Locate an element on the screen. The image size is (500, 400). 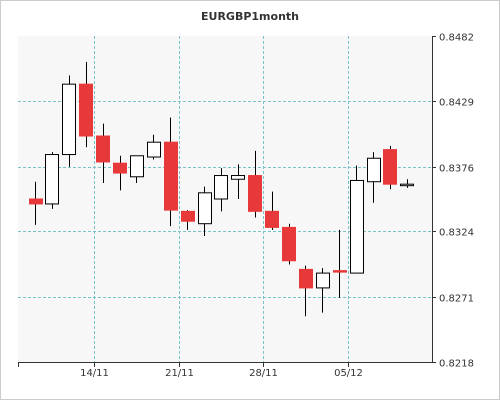
y-tick-label: 0.8376 is located at coordinates (456, 169).